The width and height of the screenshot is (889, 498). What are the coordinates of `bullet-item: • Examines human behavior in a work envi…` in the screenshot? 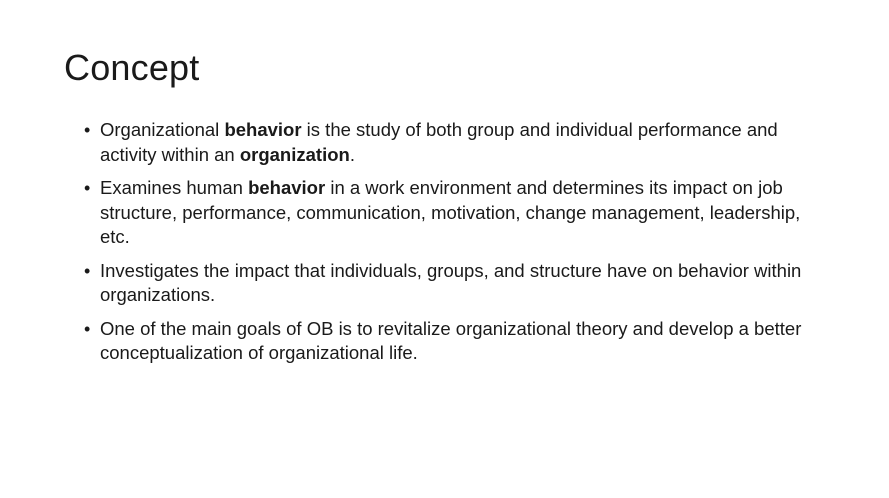 It's located at (454, 213).